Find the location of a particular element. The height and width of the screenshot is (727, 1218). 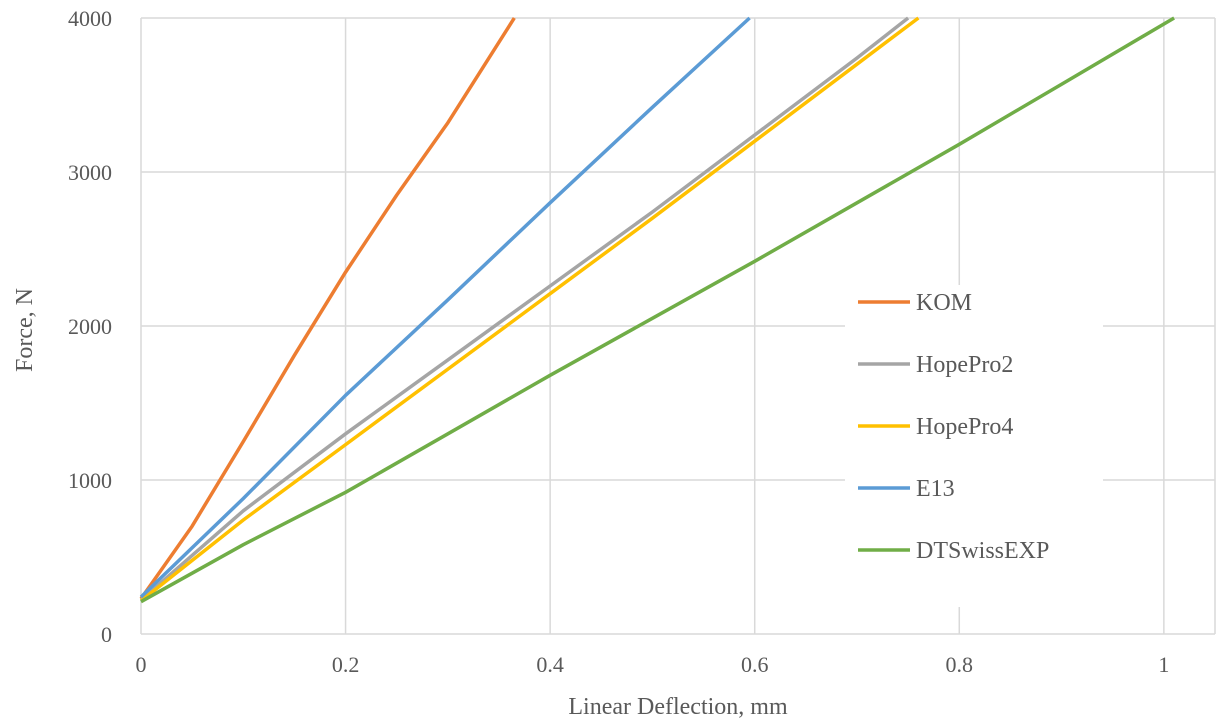

legend-label: E13 is located at coordinates (935, 489).